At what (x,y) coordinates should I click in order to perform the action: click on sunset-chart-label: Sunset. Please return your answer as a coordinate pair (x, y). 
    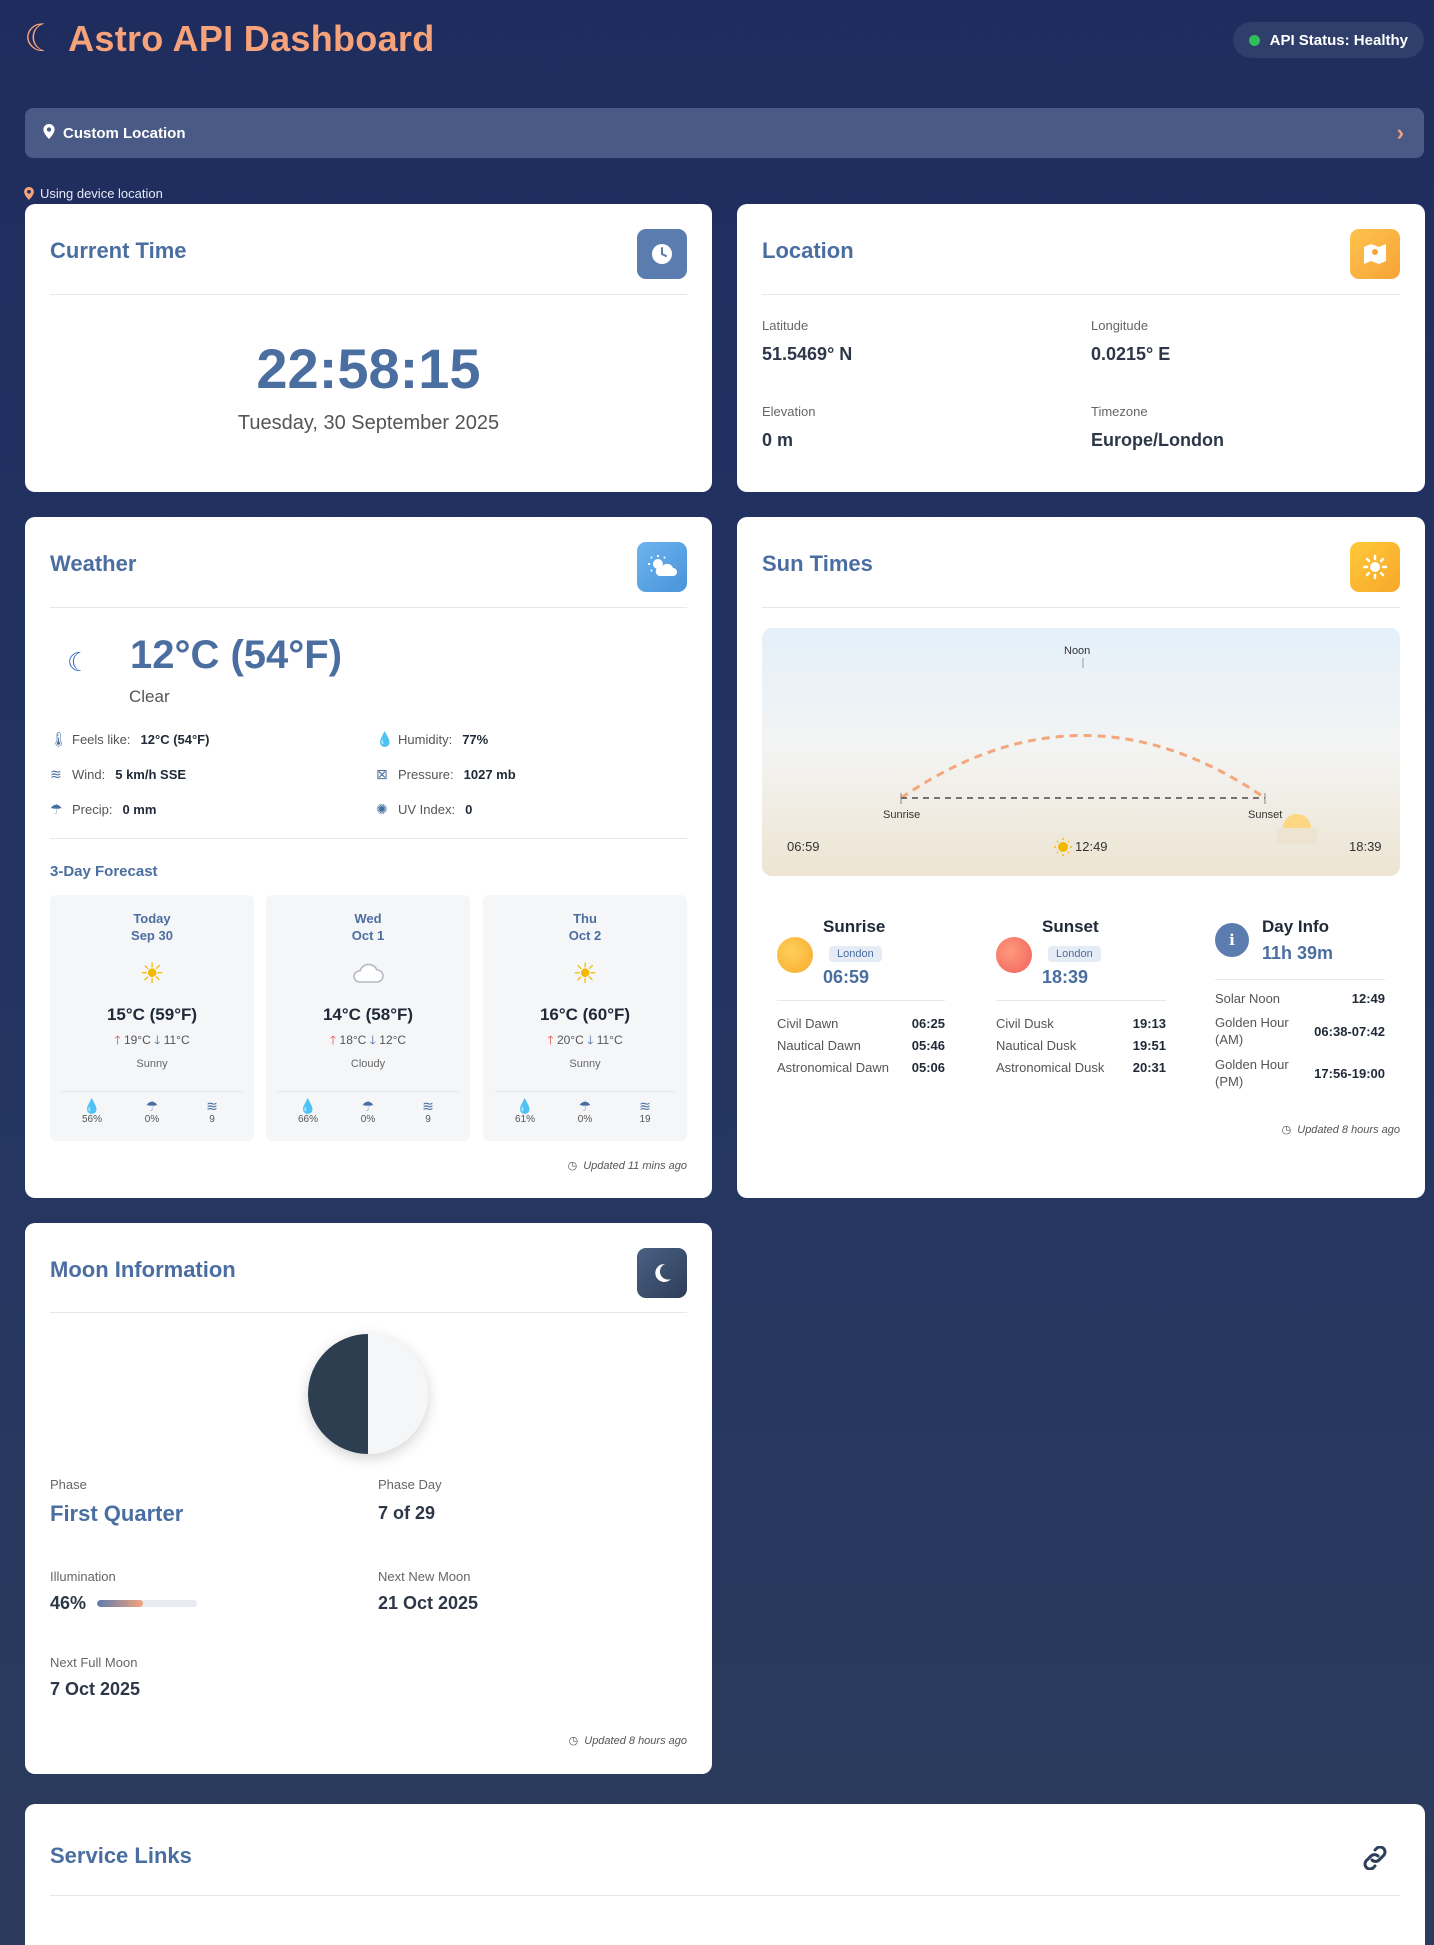
    Looking at the image, I should click on (1265, 815).